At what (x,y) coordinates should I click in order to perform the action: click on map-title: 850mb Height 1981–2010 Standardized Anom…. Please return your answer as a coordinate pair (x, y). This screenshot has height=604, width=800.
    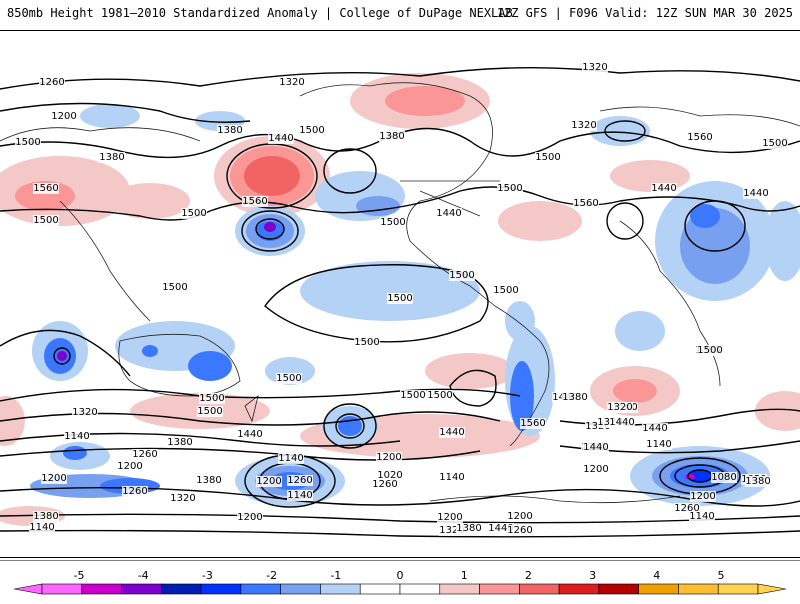
    Looking at the image, I should click on (260, 13).